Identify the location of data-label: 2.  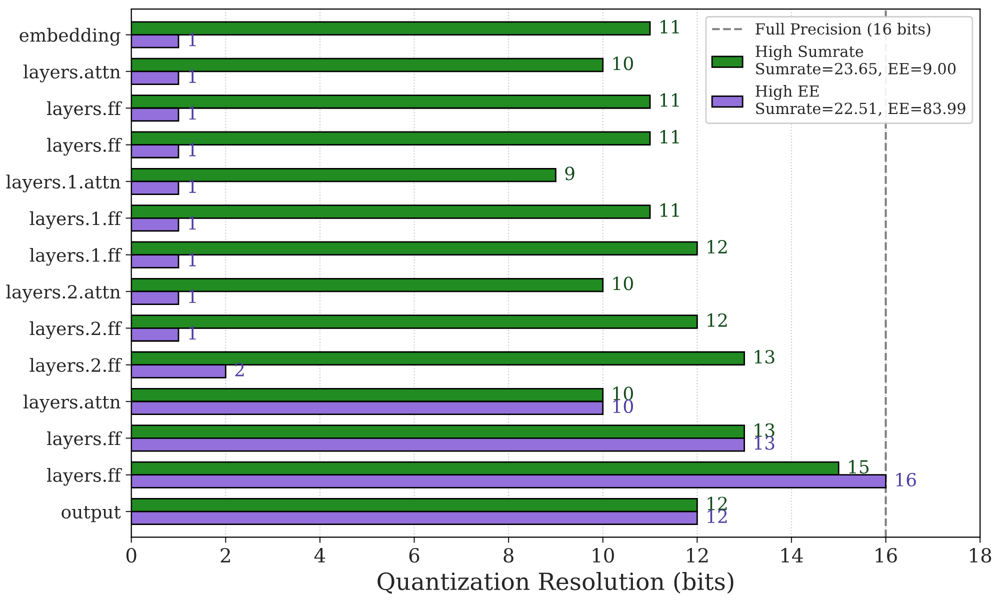
(239, 369).